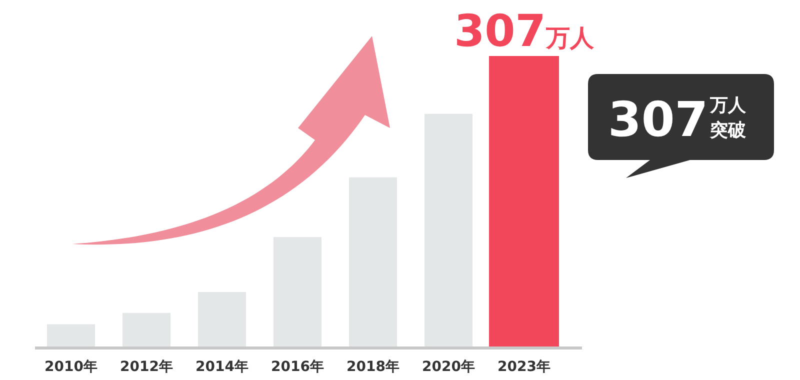 Image resolution: width=800 pixels, height=380 pixels. Describe the element at coordinates (524, 367) in the screenshot. I see `x-tick-label: 2023年` at that location.